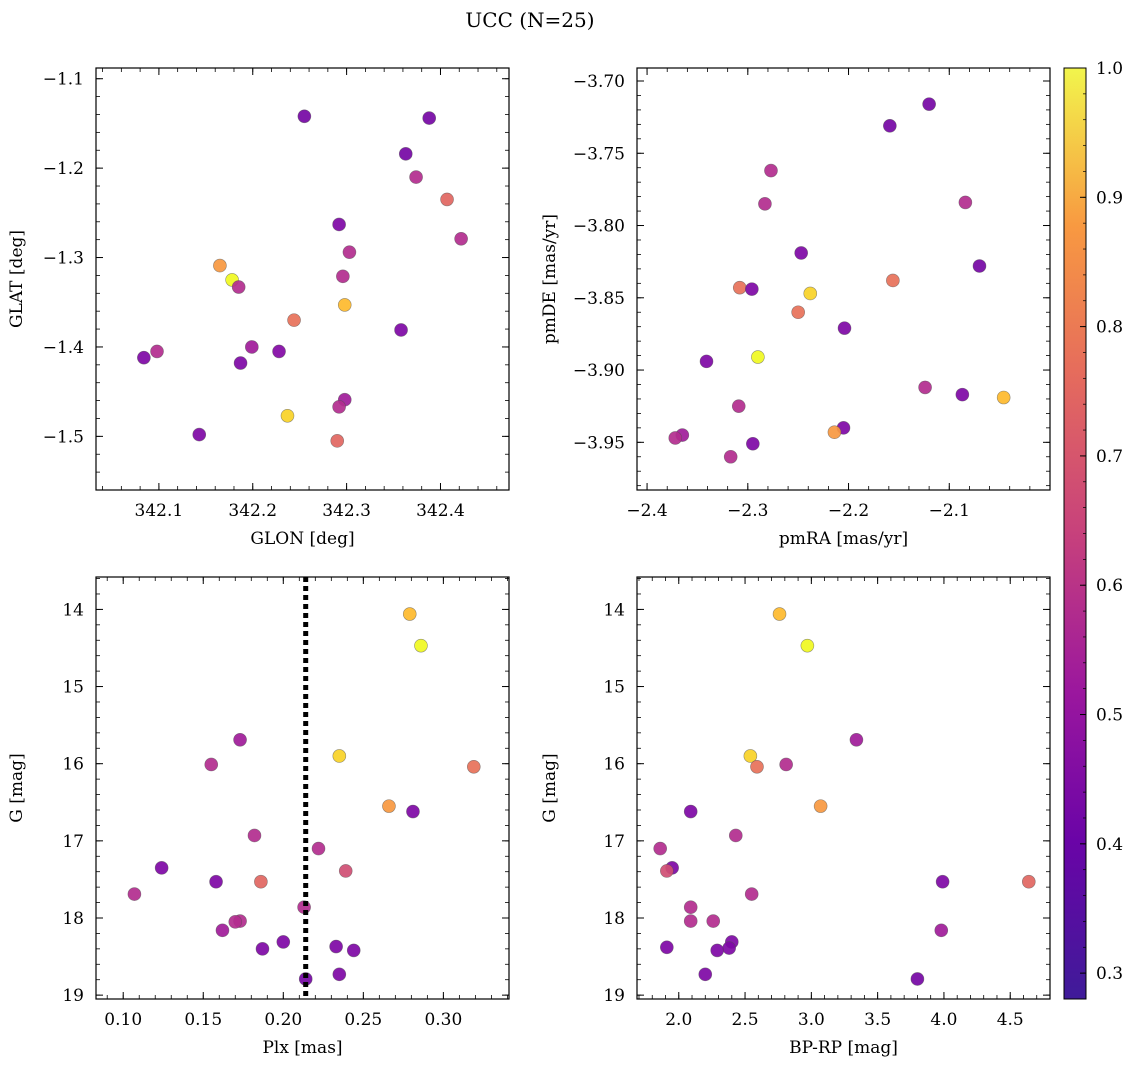 The width and height of the screenshot is (1136, 1067). Describe the element at coordinates (839, 280) in the screenshot. I see `panel-2-points` at that location.